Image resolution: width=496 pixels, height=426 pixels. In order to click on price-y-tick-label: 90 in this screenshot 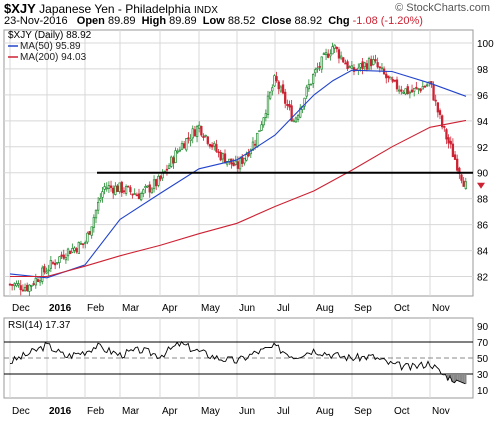, I will do `click(483, 174)`.